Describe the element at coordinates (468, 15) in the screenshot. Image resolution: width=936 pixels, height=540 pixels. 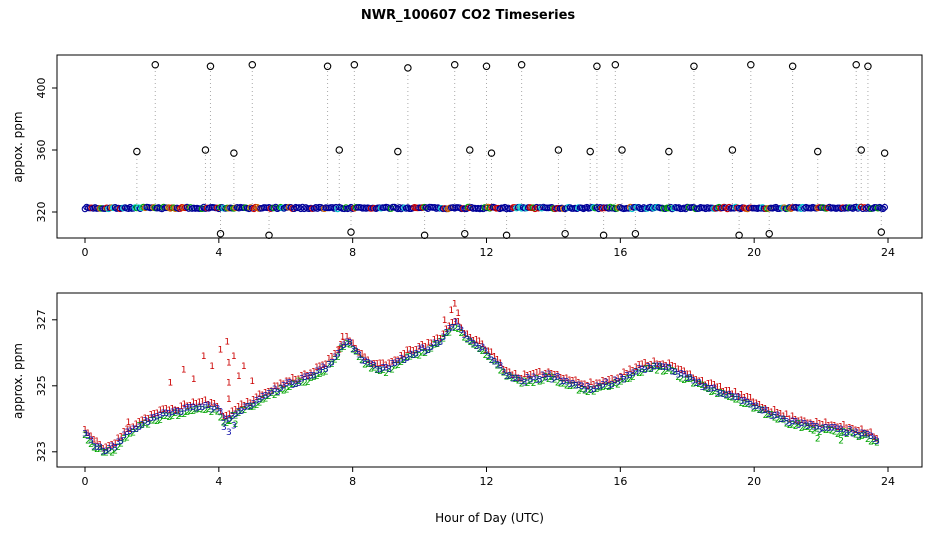
I see `chart-title: NWR_100607 CO2 Timeseries` at that location.